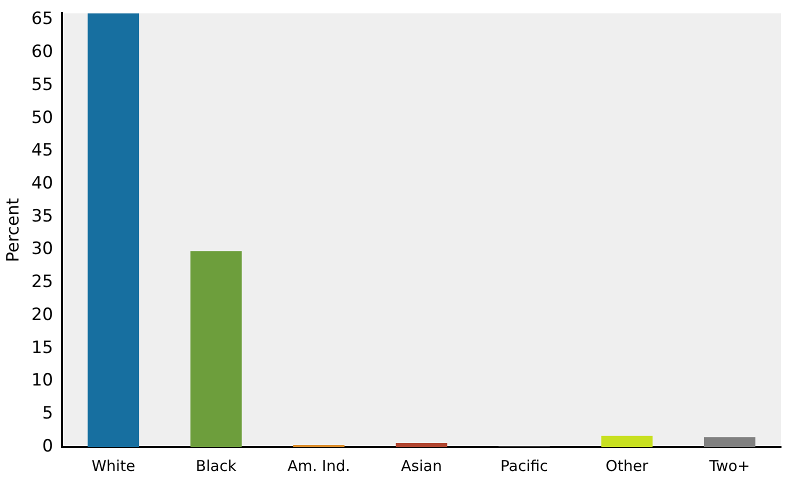  What do you see at coordinates (42, 150) in the screenshot?
I see `y-tick-label: 45` at bounding box center [42, 150].